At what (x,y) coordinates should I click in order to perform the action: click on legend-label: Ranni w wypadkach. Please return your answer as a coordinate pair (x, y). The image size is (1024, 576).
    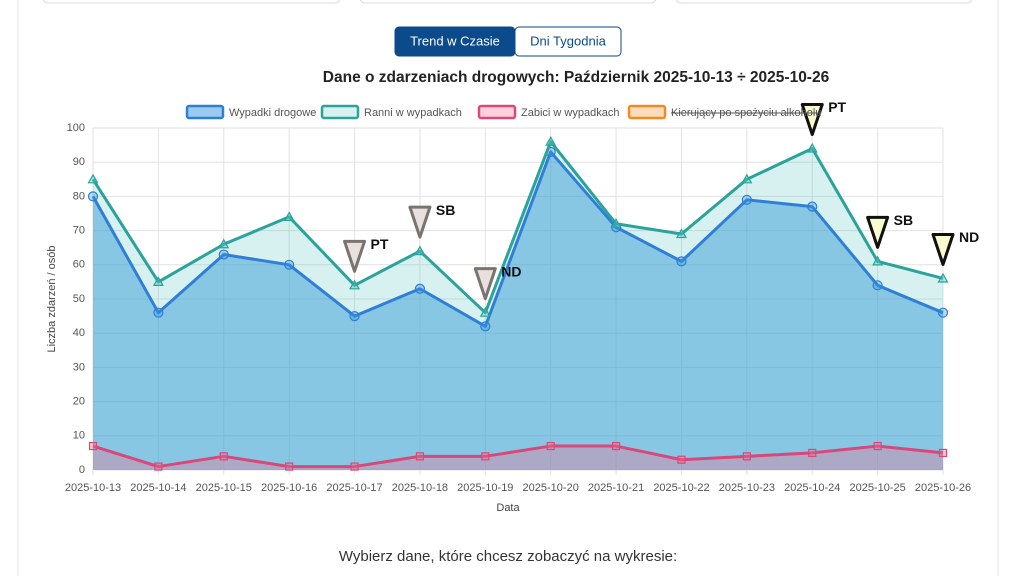
    Looking at the image, I should click on (413, 113).